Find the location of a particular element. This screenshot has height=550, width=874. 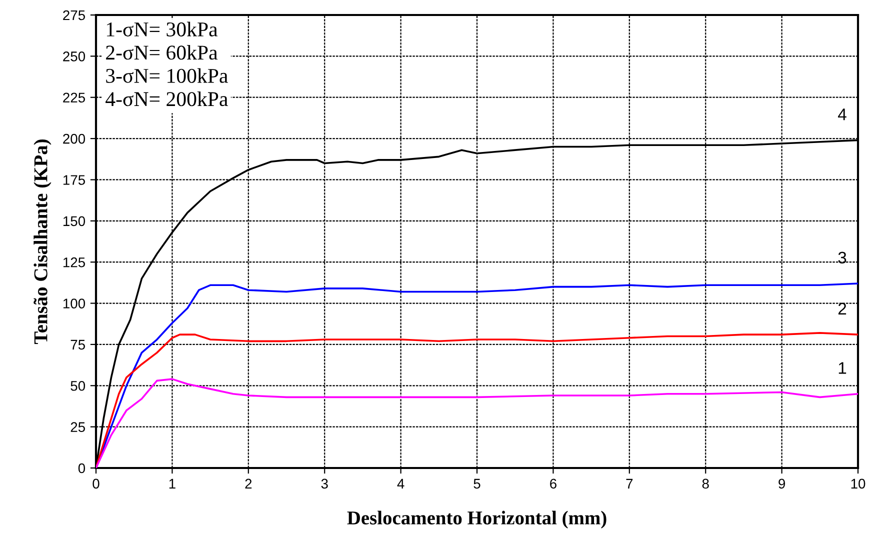

annotation: 4-σN= 200kPa is located at coordinates (167, 98).